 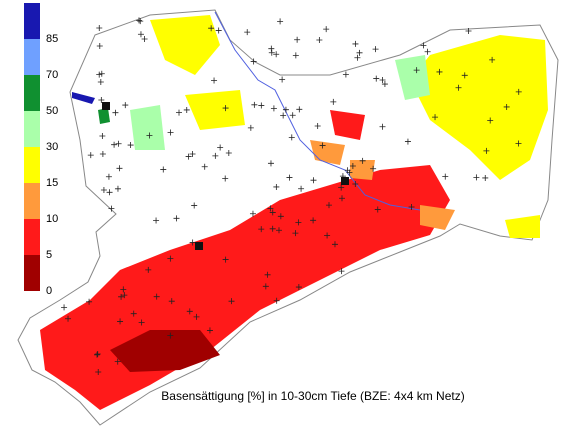 What do you see at coordinates (52, 111) in the screenshot?
I see `legend-label: 50` at bounding box center [52, 111].